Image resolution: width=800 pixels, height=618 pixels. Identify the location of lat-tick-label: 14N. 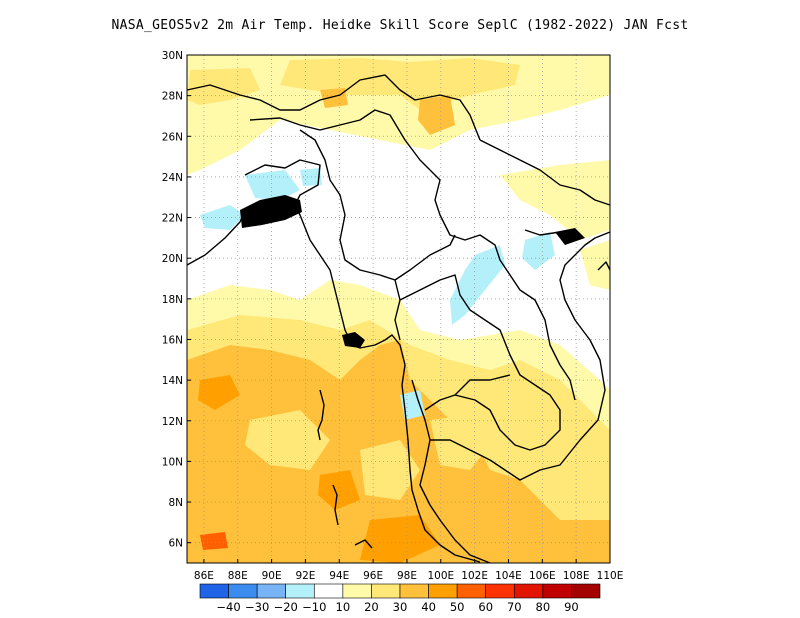
(172, 381).